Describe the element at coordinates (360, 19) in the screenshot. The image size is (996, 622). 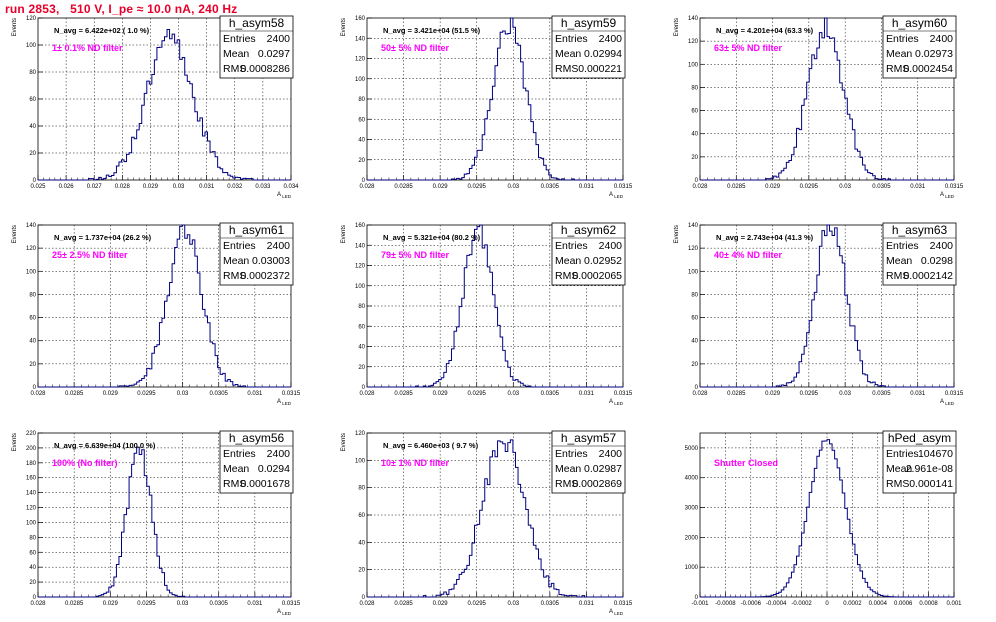
I see `y-tick-label: 160` at that location.